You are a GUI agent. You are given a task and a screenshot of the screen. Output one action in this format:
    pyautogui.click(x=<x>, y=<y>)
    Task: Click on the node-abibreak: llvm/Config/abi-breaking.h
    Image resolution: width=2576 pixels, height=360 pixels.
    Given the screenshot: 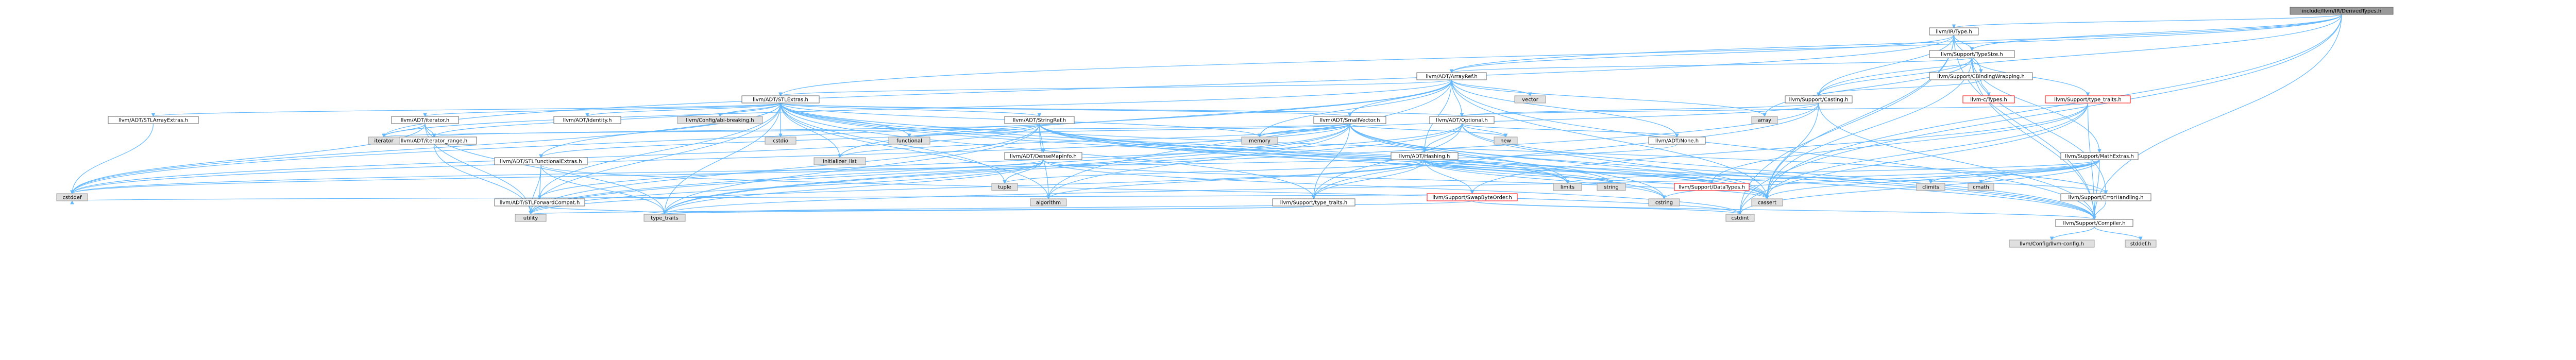 What is the action you would take?
    pyautogui.click(x=720, y=120)
    